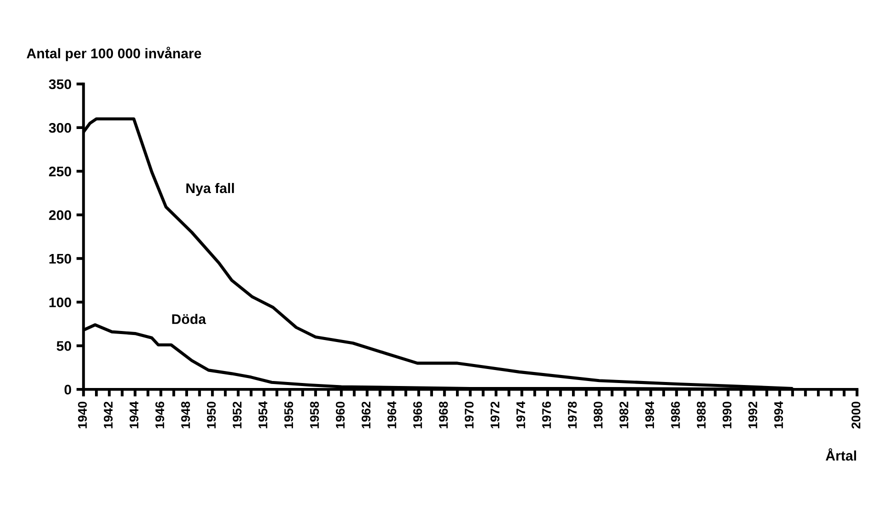  What do you see at coordinates (60, 215) in the screenshot?
I see `y-tick-label: 200` at bounding box center [60, 215].